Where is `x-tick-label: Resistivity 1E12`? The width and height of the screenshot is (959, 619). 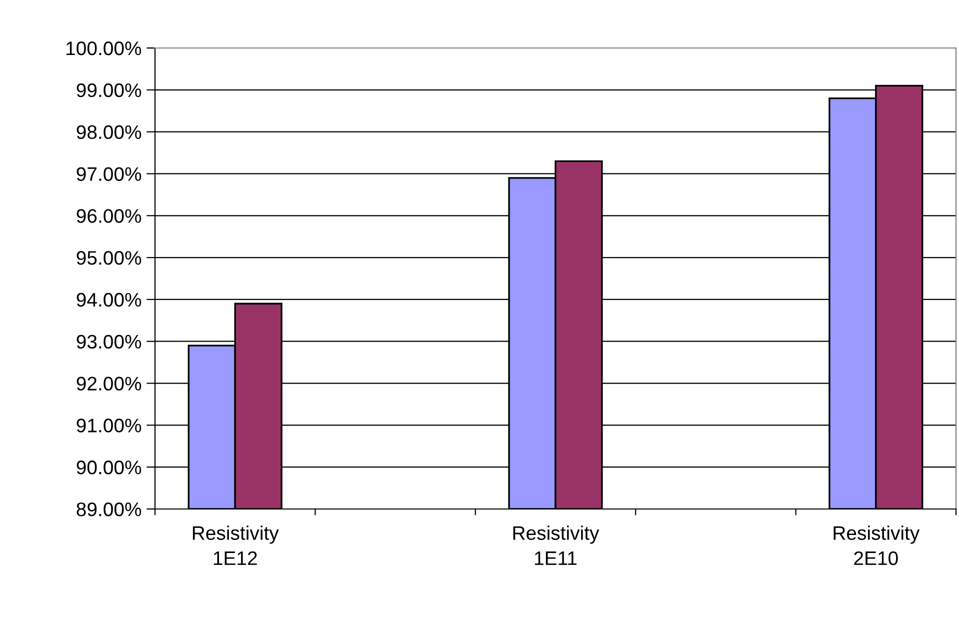
x-tick-label: Resistivity 1E12 is located at coordinates (235, 545).